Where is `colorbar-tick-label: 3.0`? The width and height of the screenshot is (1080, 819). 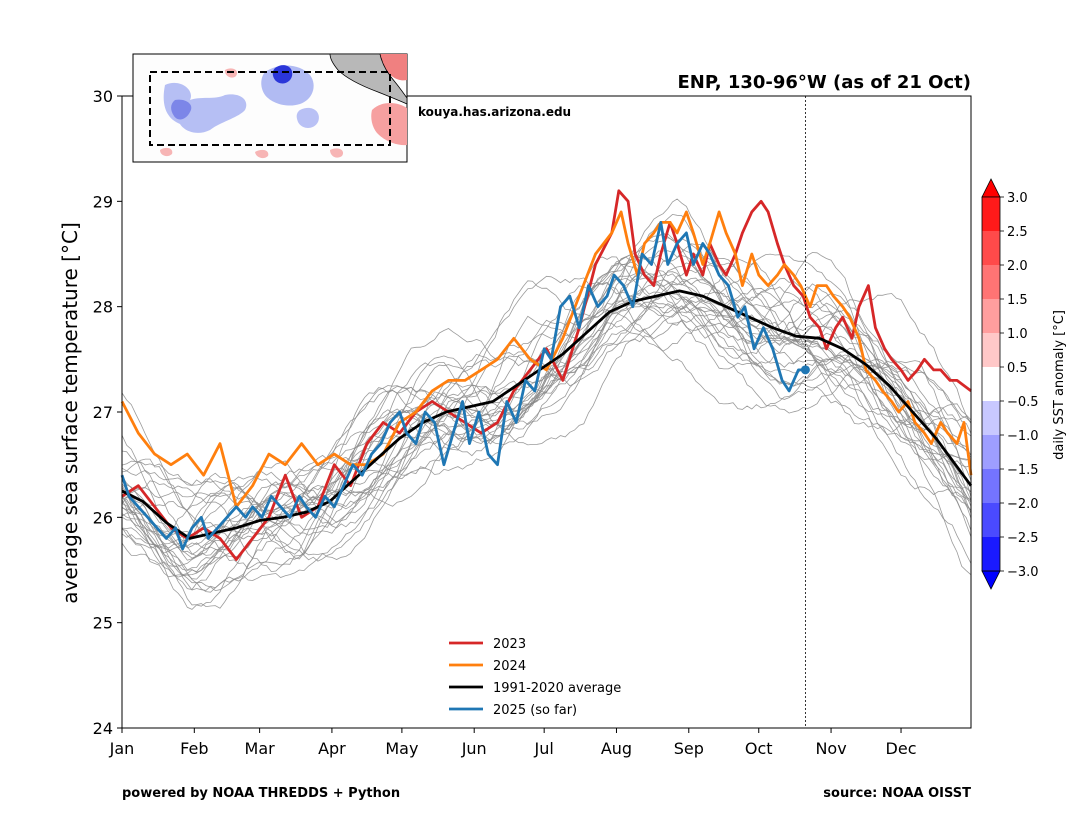 colorbar-tick-label: 3.0 is located at coordinates (1017, 198).